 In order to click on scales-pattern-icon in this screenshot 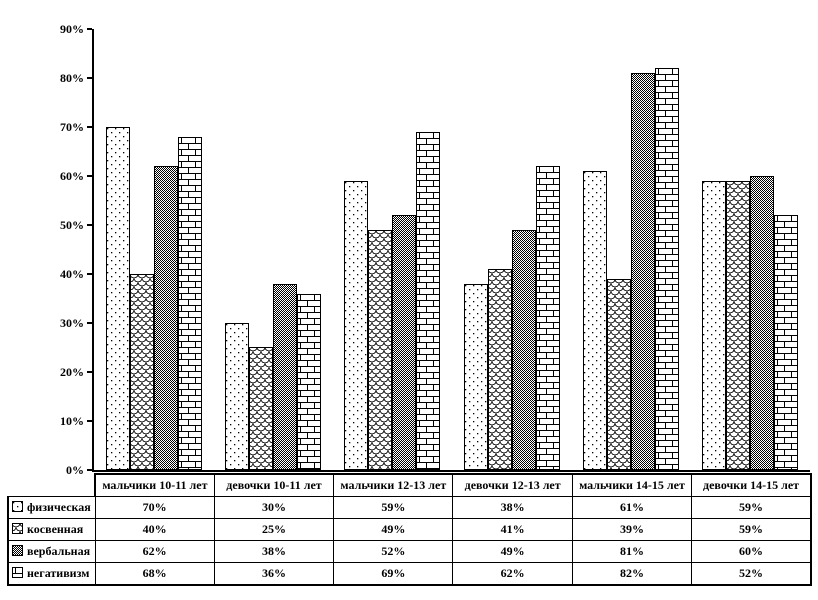, I will do `click(17, 528)`.